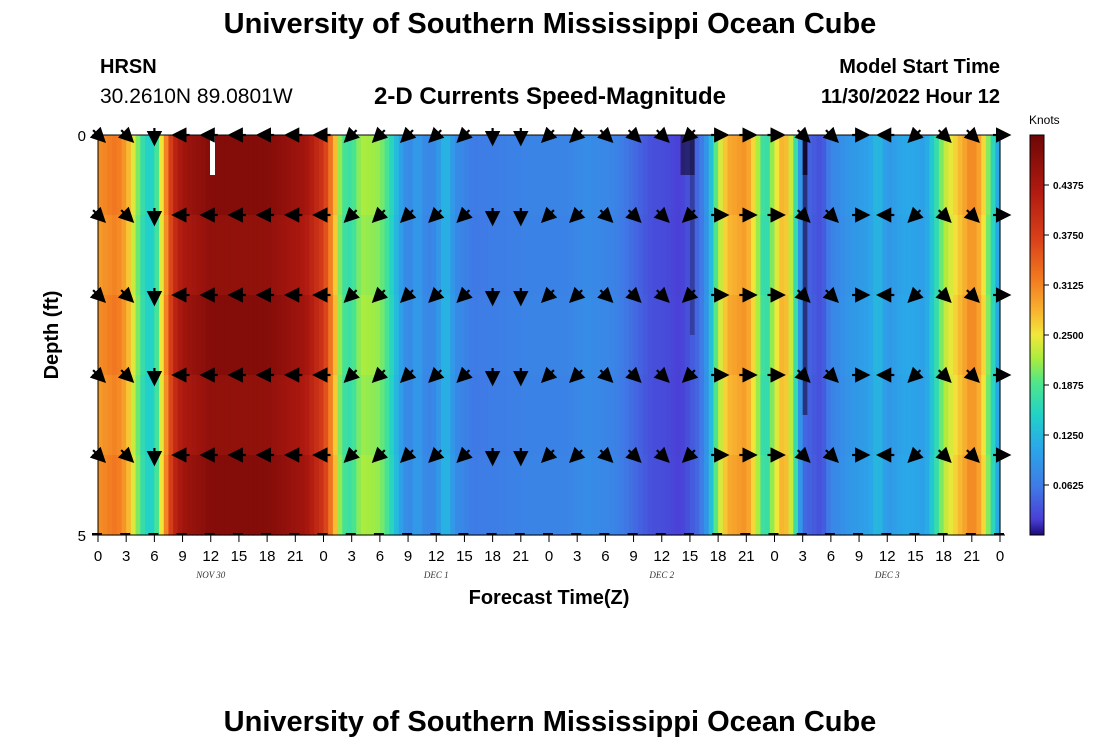 The image size is (1100, 750). What do you see at coordinates (98, 556) in the screenshot?
I see `x-tick-label: 0` at bounding box center [98, 556].